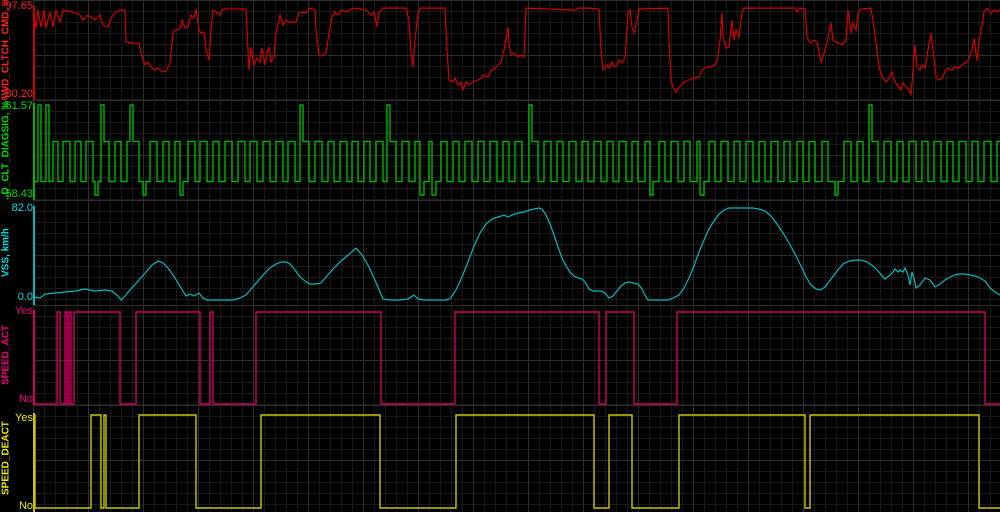 Image resolution: width=1000 pixels, height=512 pixels. What do you see at coordinates (16, 50) in the screenshot?
I see `channel-gutter: AWD_CLTCH_CMD, % 97.65 30.20` at bounding box center [16, 50].